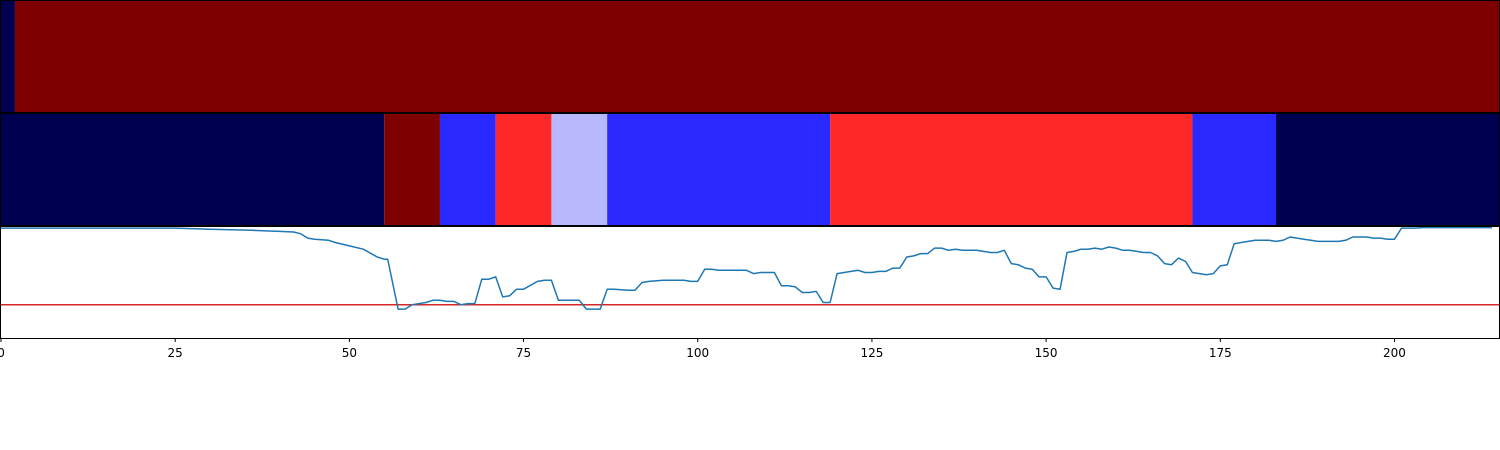 Image resolution: width=1500 pixels, height=450 pixels. I want to click on x-tick-label-8: 200, so click(1394, 353).